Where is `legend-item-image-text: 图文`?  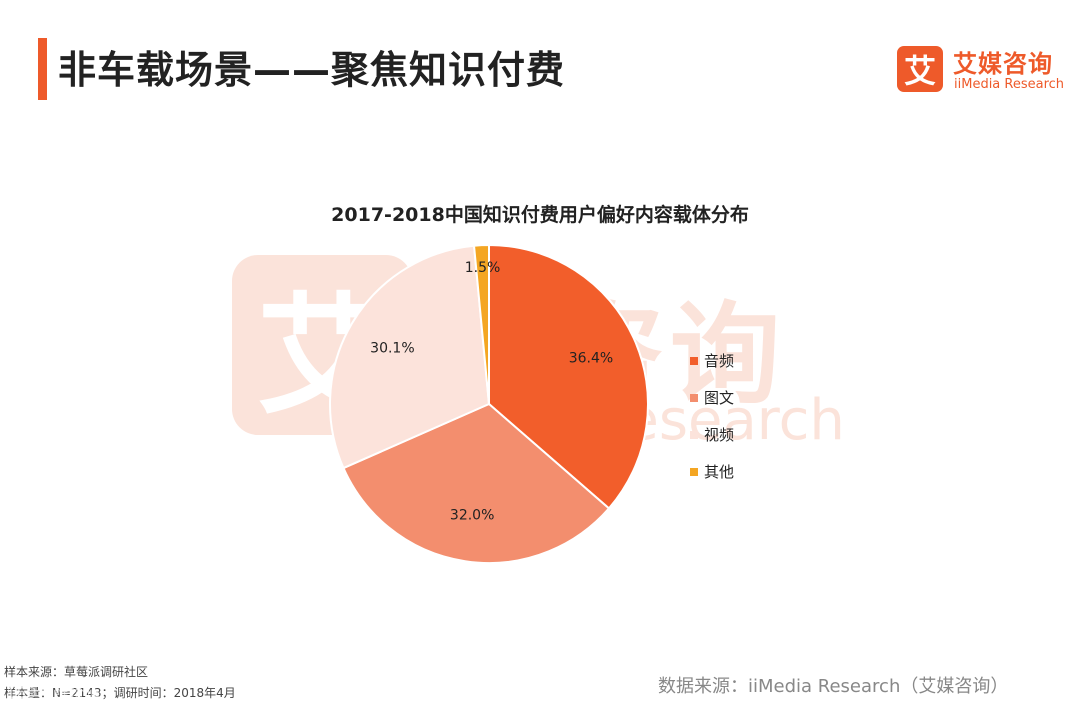 legend-item-image-text: 图文 is located at coordinates (712, 397).